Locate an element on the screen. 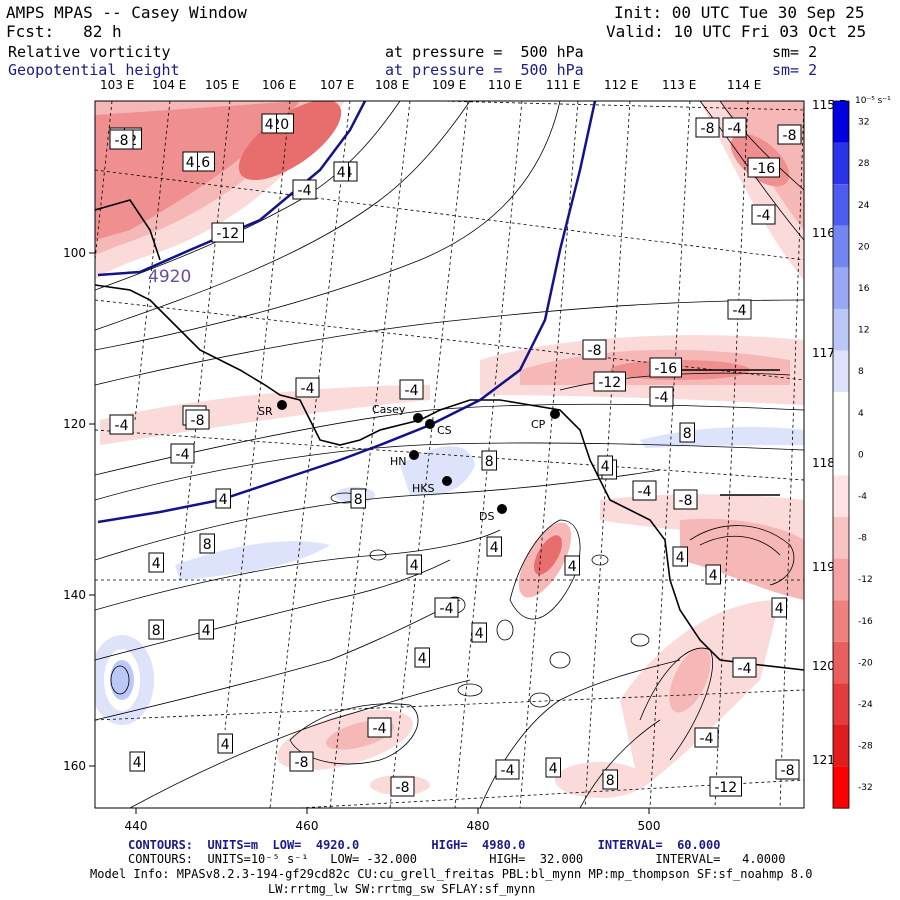 This screenshot has height=900, width=900. station-label: HKS is located at coordinates (423, 488).